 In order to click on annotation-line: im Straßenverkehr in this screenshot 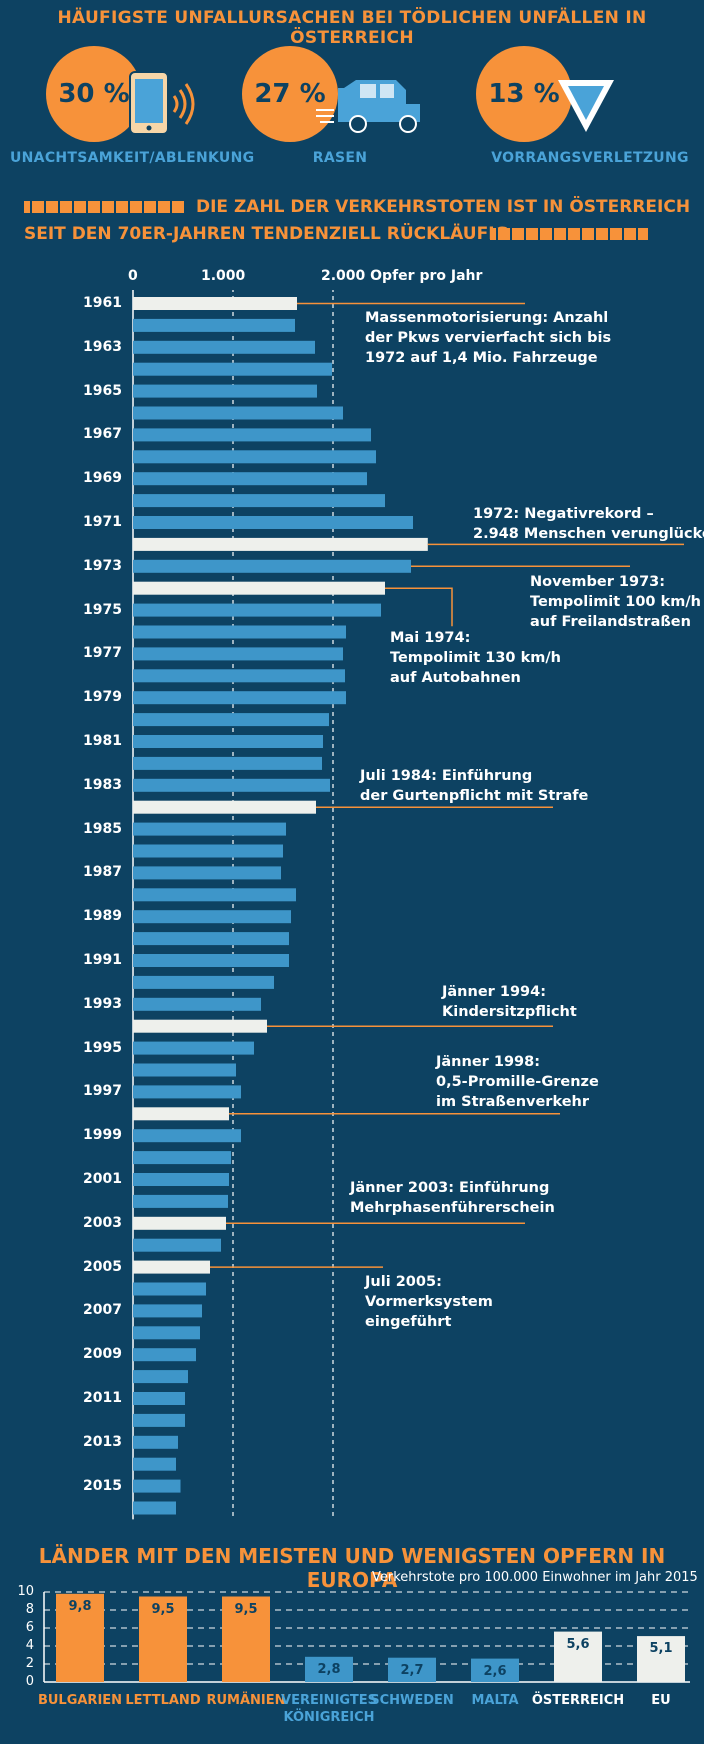, I will do `click(513, 1102)`.